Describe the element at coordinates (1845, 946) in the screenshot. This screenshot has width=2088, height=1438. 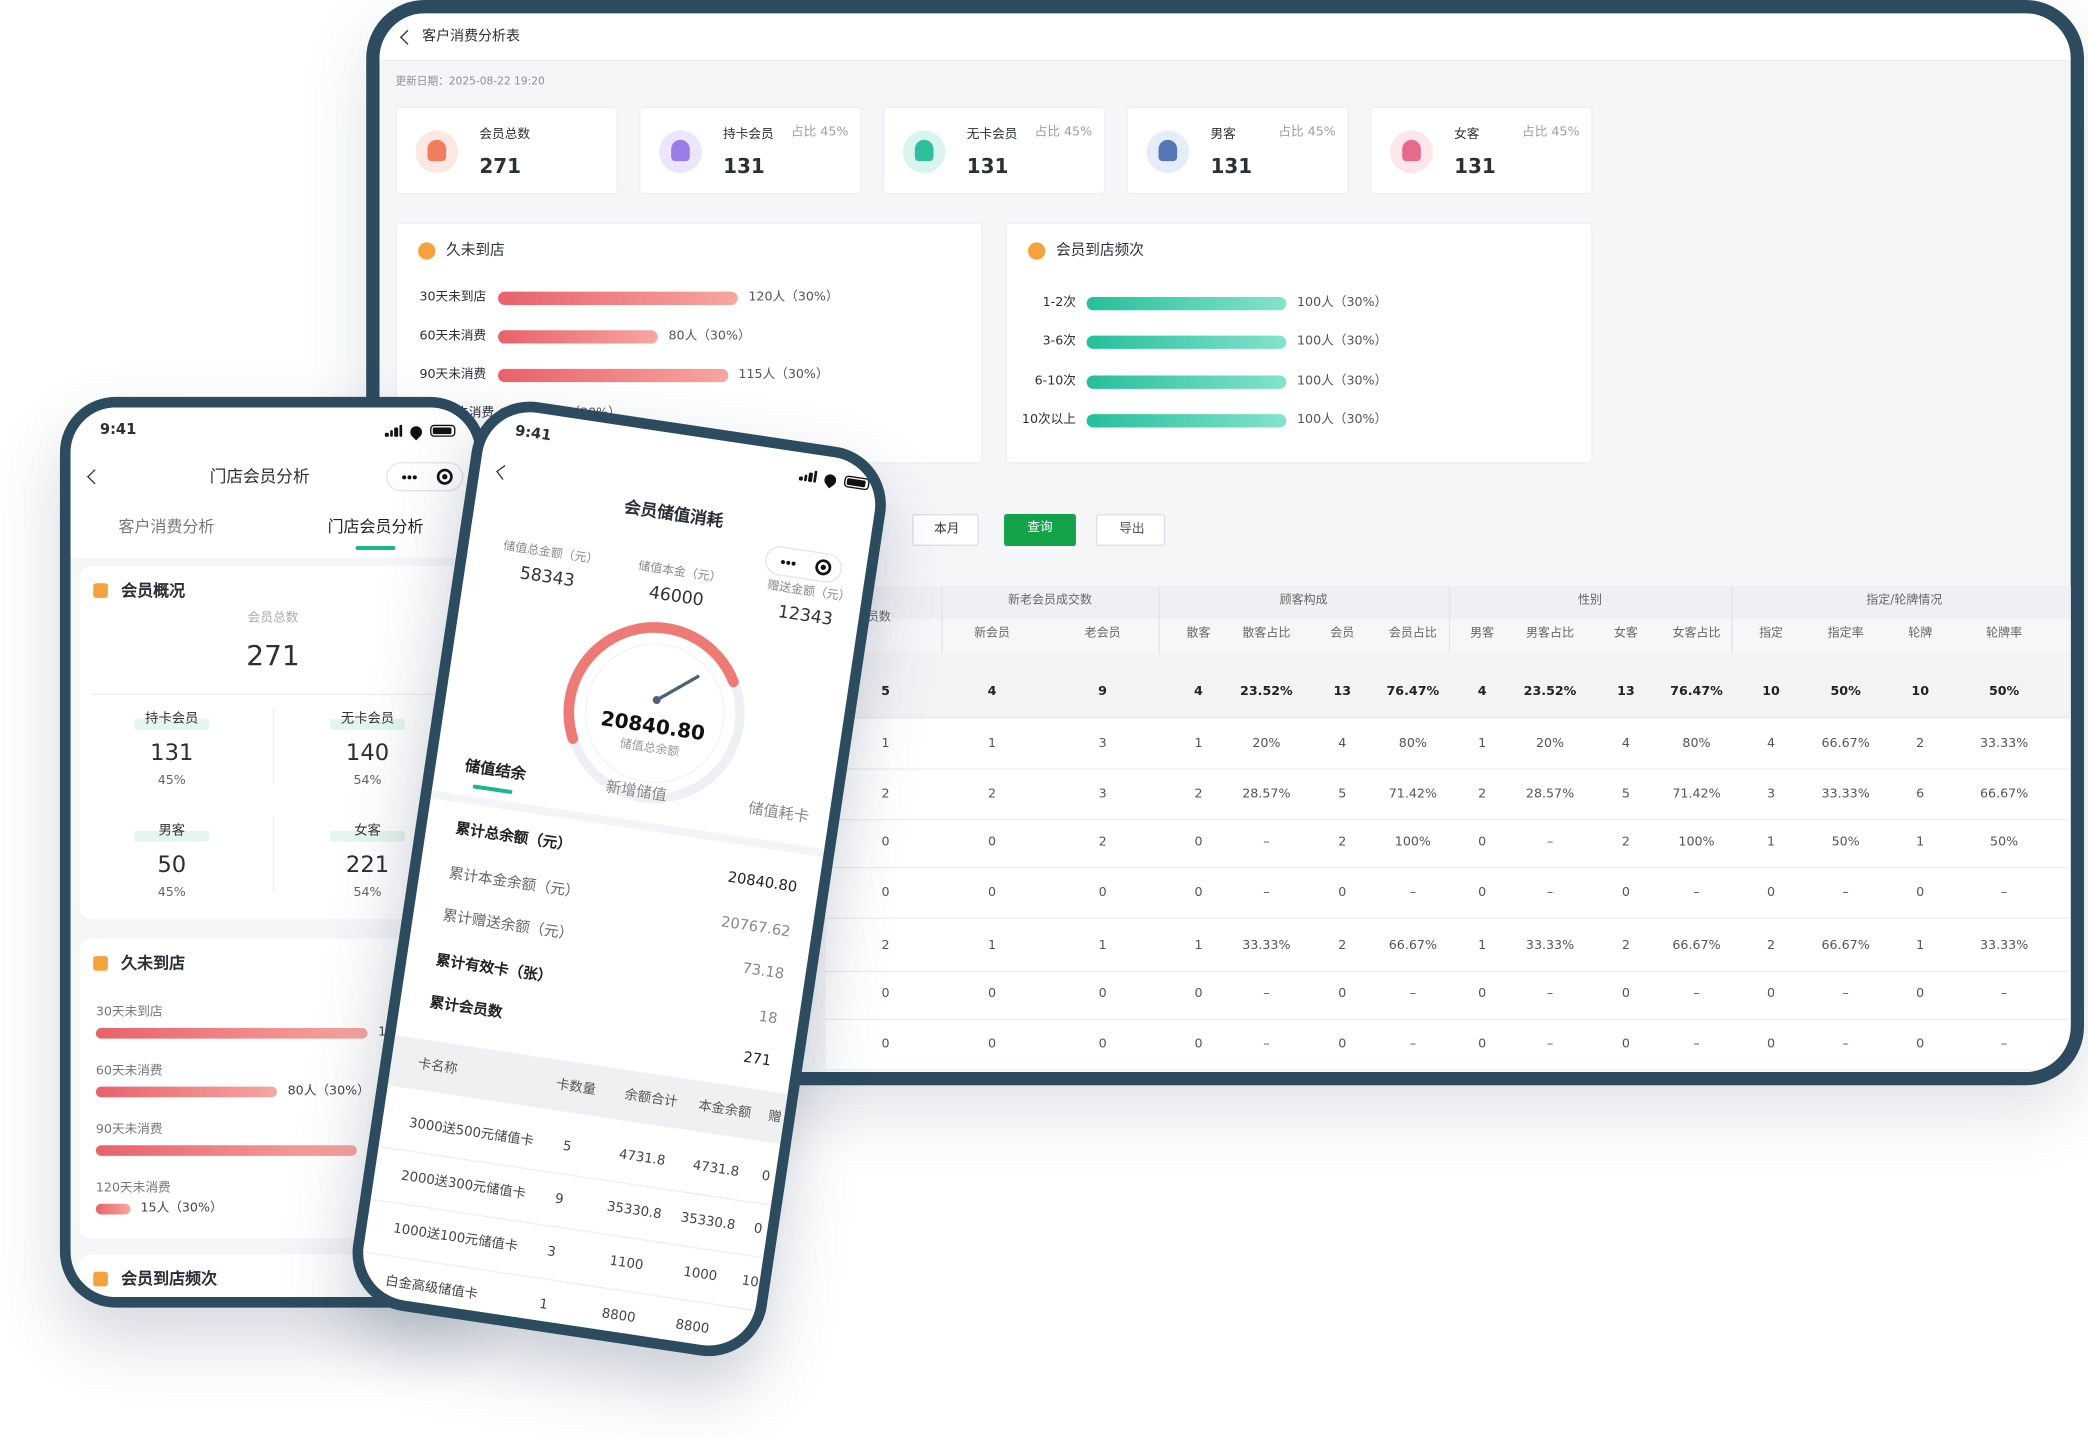
I see `table-cell: 66.67%` at that location.